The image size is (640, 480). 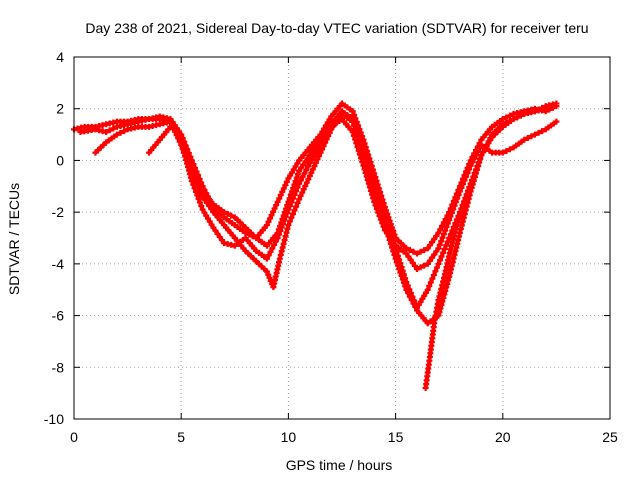 What do you see at coordinates (58, 316) in the screenshot?
I see `y-tick-label: -6` at bounding box center [58, 316].